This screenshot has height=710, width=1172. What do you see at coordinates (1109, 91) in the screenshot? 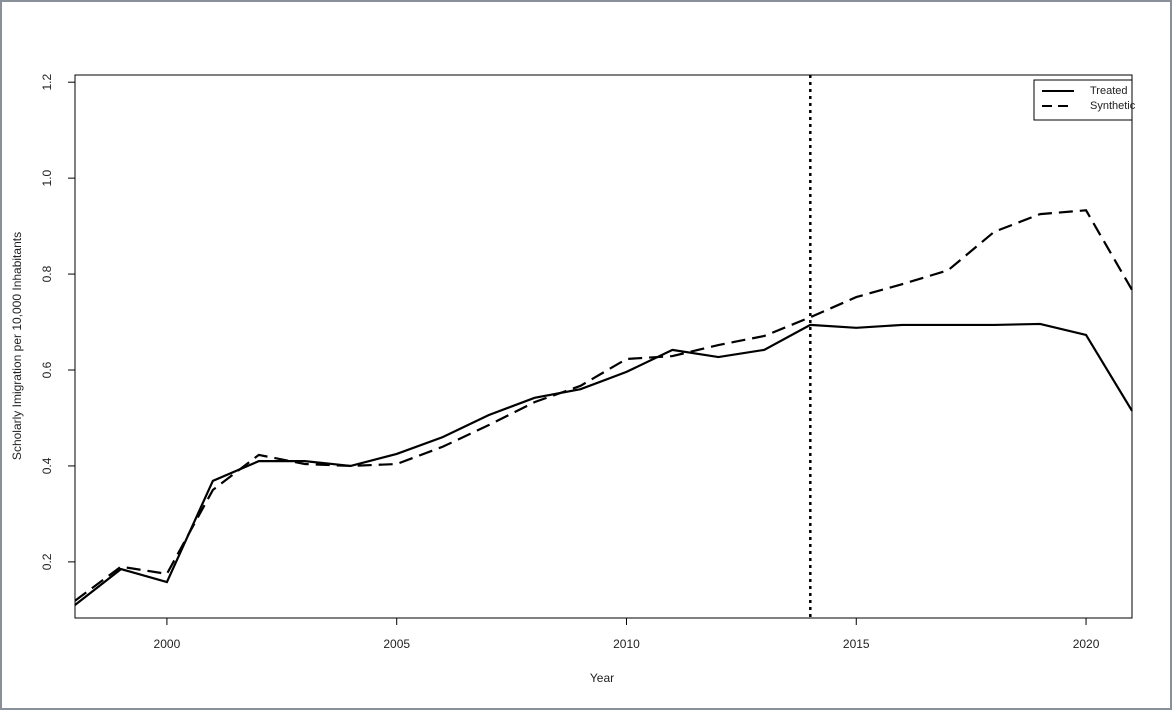
I see `legend-label: Treated` at bounding box center [1109, 91].